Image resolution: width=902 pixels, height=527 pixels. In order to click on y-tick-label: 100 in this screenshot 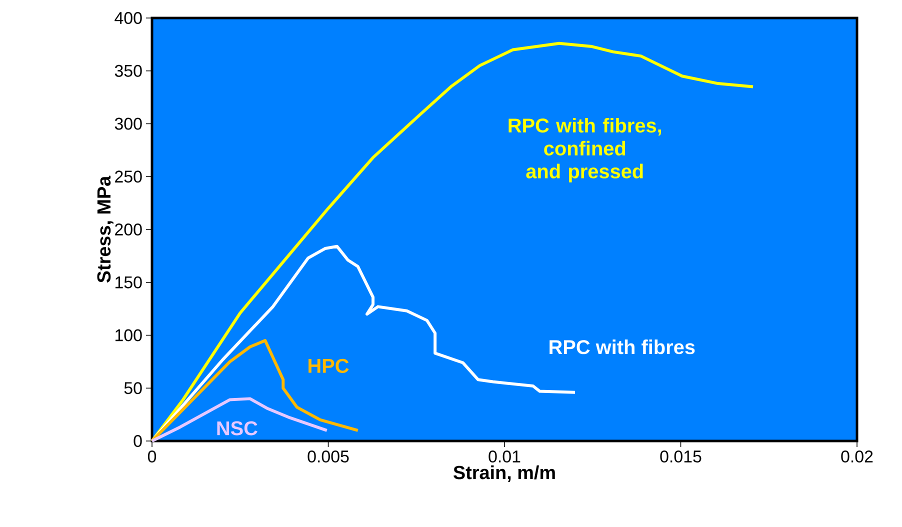, I will do `click(129, 335)`.